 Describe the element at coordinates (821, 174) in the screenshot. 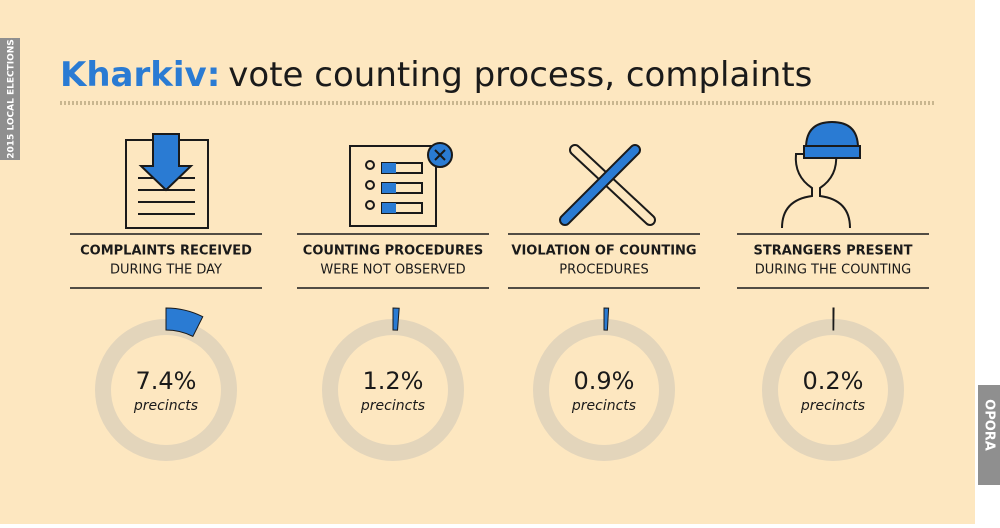

I see `icon-person` at that location.